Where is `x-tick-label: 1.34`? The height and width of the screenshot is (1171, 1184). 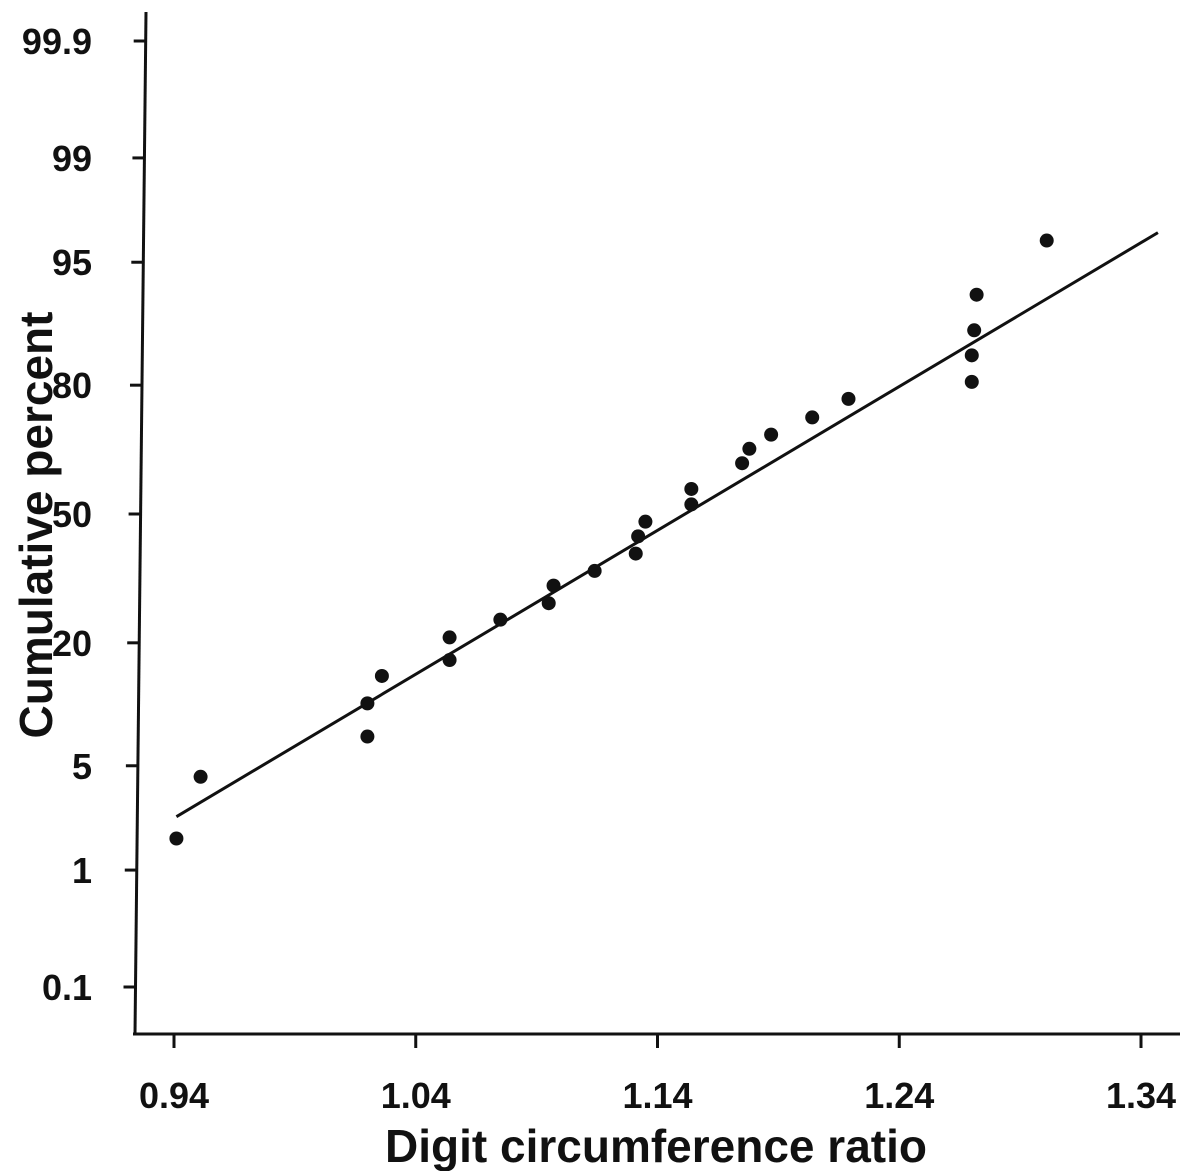
x-tick-label: 1.34 is located at coordinates (1141, 1095).